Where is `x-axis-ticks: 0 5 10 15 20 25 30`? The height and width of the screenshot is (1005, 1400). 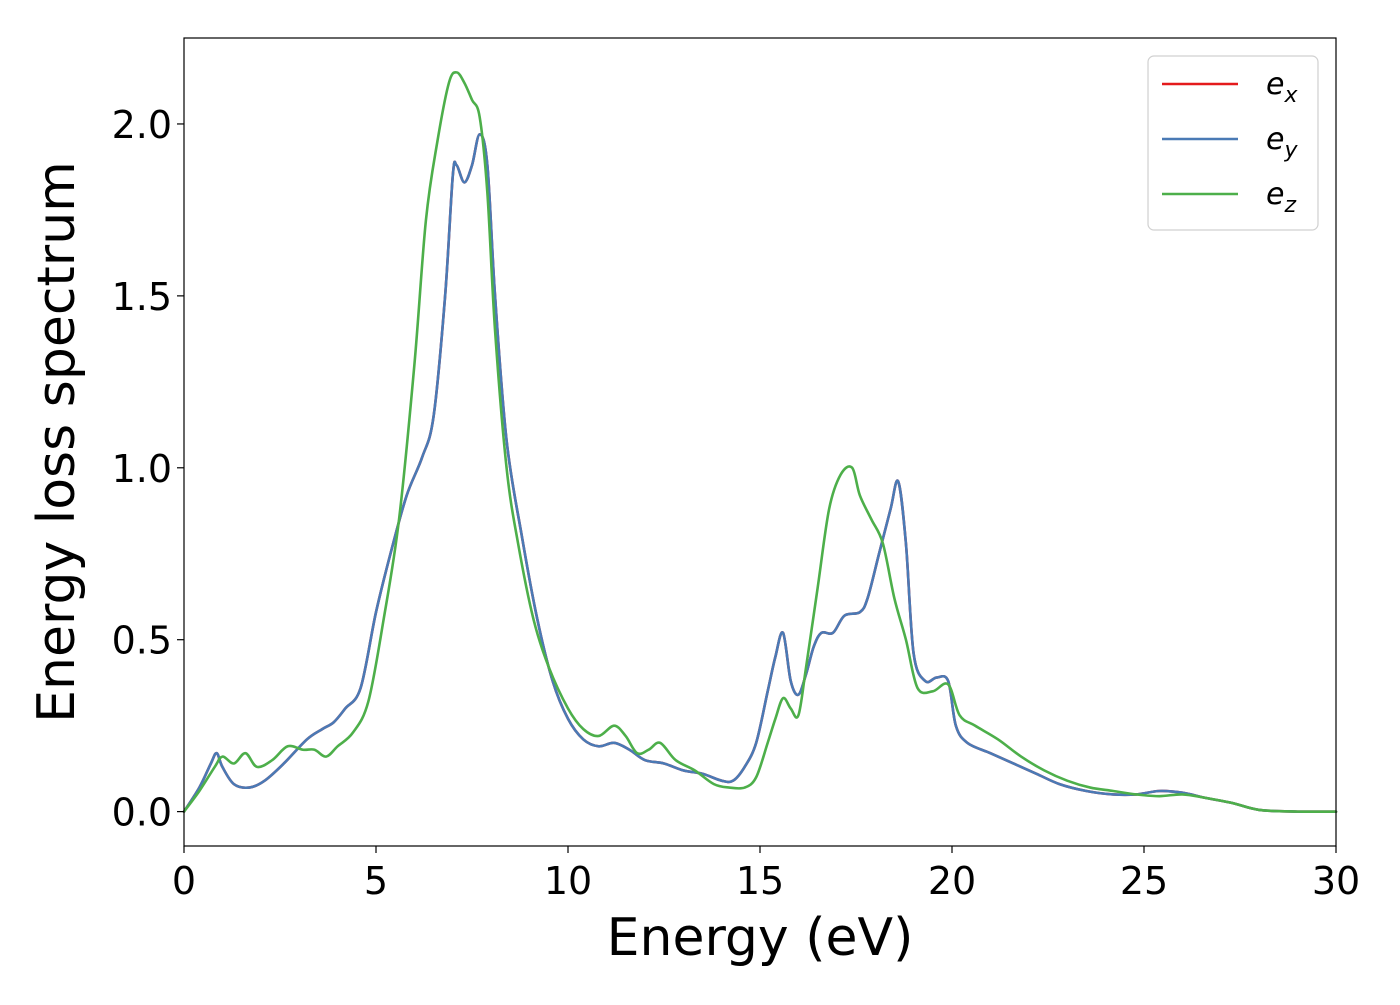 x-axis-ticks: 0 5 10 15 20 25 30 is located at coordinates (766, 874).